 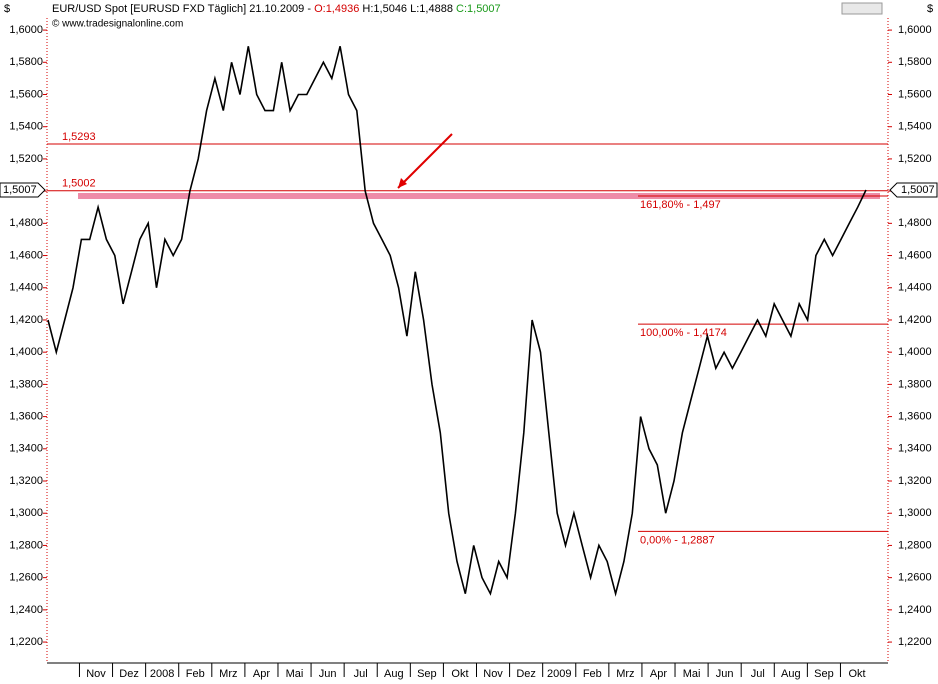 I want to click on y-tick-label-left: 1,5200, so click(x=26, y=159).